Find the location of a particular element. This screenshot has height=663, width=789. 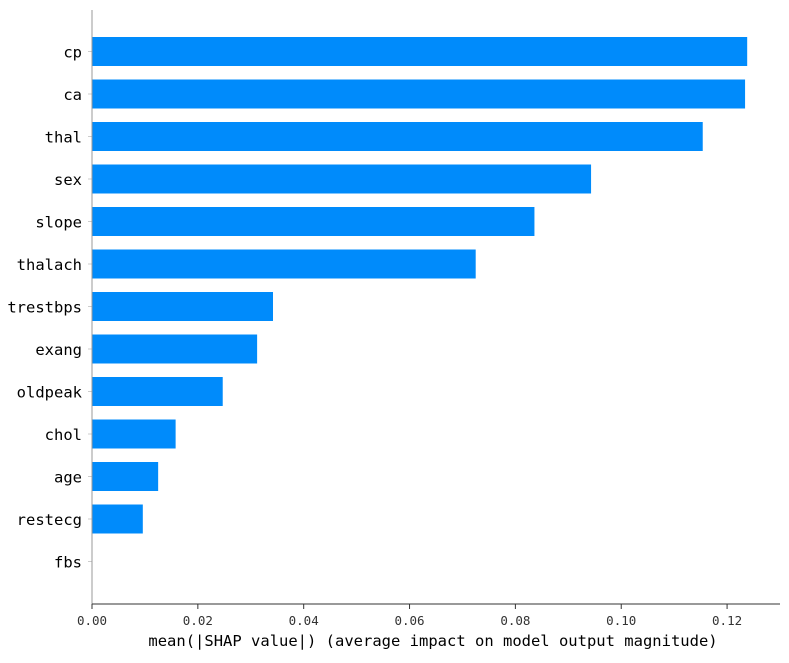

bar-restecg is located at coordinates (117, 519).